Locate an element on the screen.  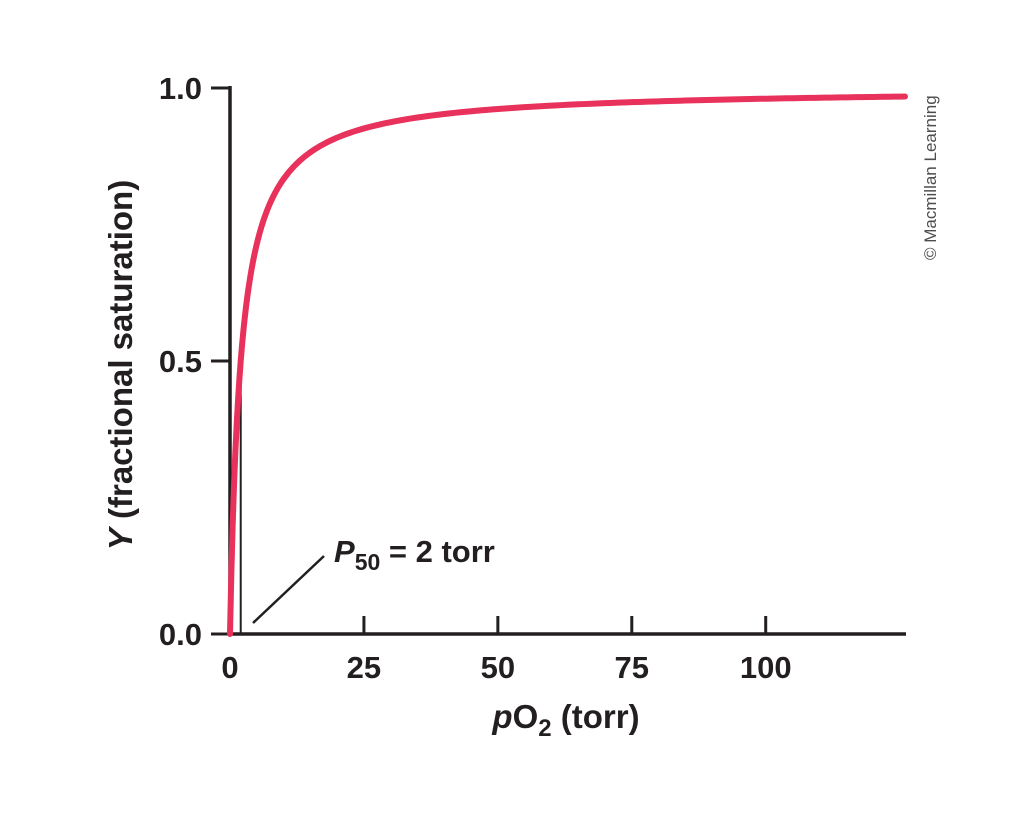
x-axis-label: pO2 (torr) is located at coordinates (565, 720).